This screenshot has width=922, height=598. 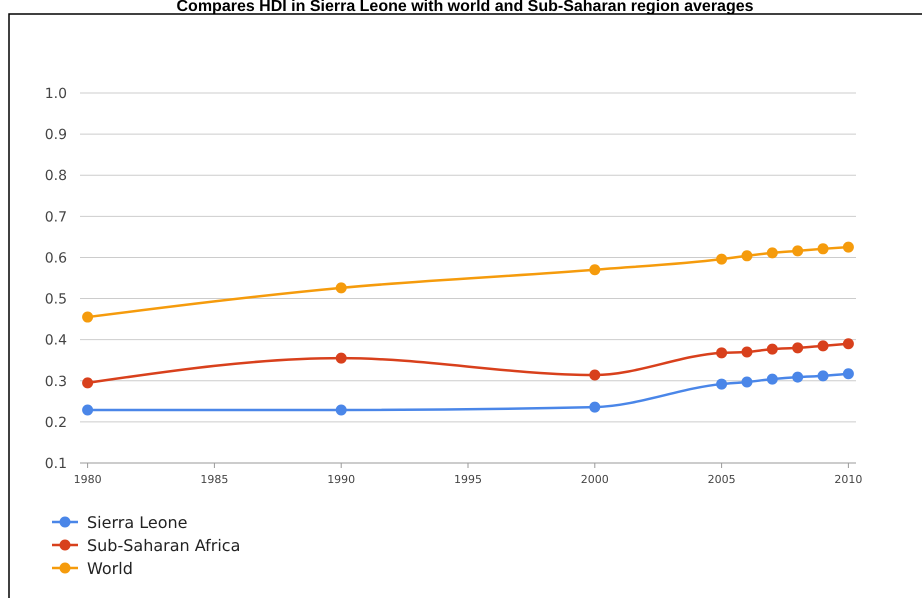 What do you see at coordinates (55, 217) in the screenshot?
I see `y-tick-label: 0.7` at bounding box center [55, 217].